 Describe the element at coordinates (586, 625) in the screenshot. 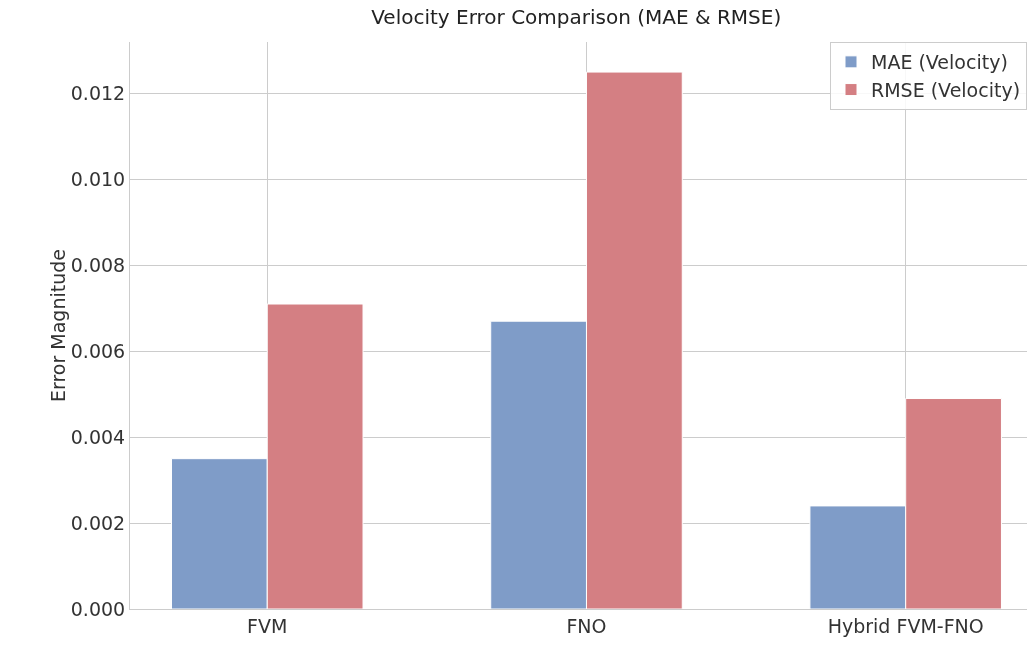

I see `x-tick-label: FNO` at that location.